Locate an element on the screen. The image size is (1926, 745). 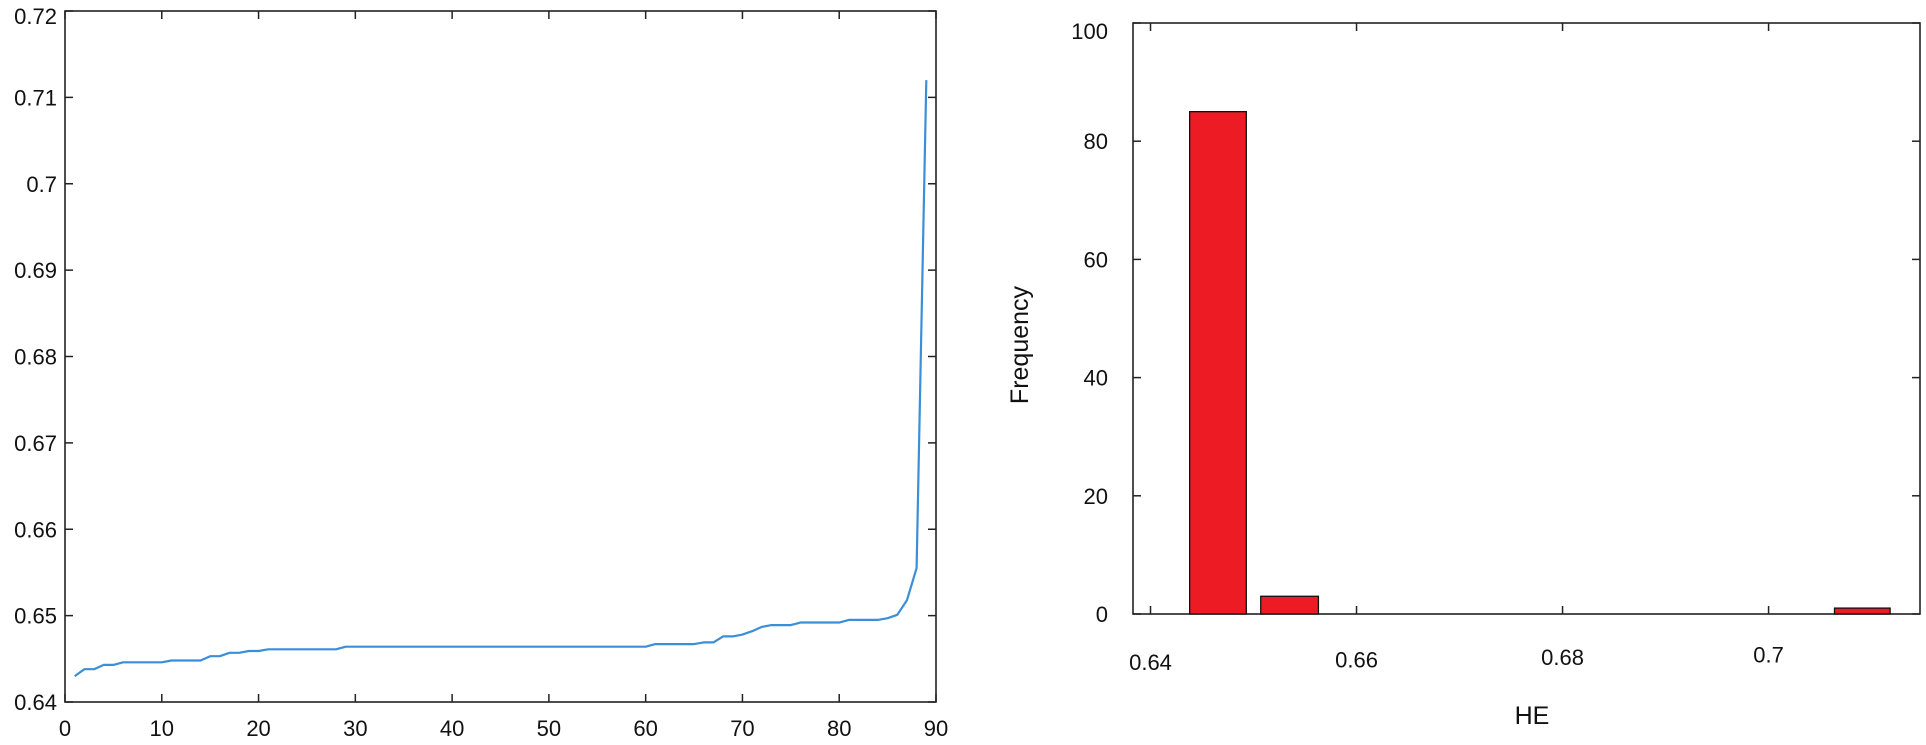
y-tick-label: 40 is located at coordinates (1096, 378).